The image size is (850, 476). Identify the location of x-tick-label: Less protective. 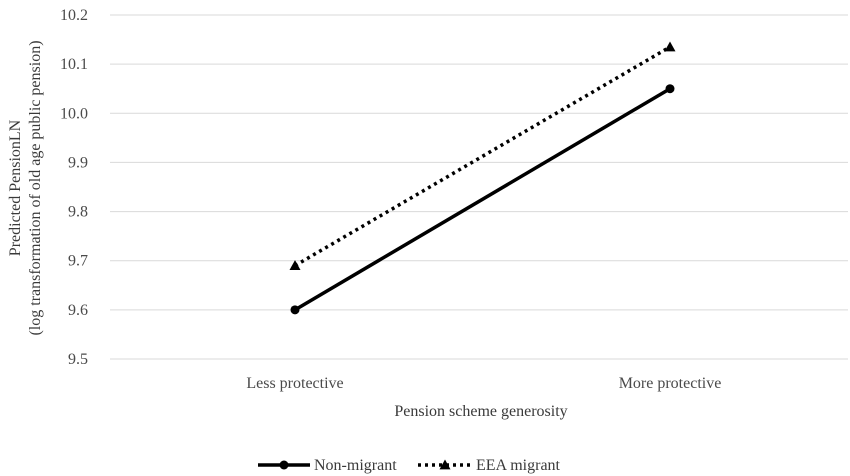
(294, 383).